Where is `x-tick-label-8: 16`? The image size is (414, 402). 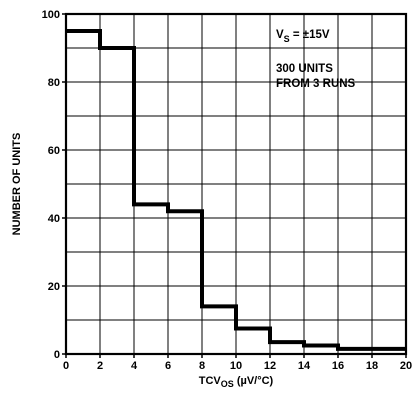
x-tick-label-8: 16 is located at coordinates (338, 366).